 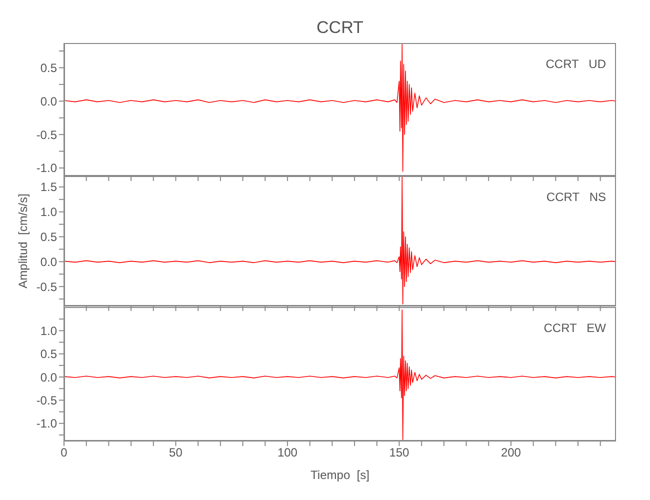 I want to click on x-tick-label: 150, so click(x=399, y=453).